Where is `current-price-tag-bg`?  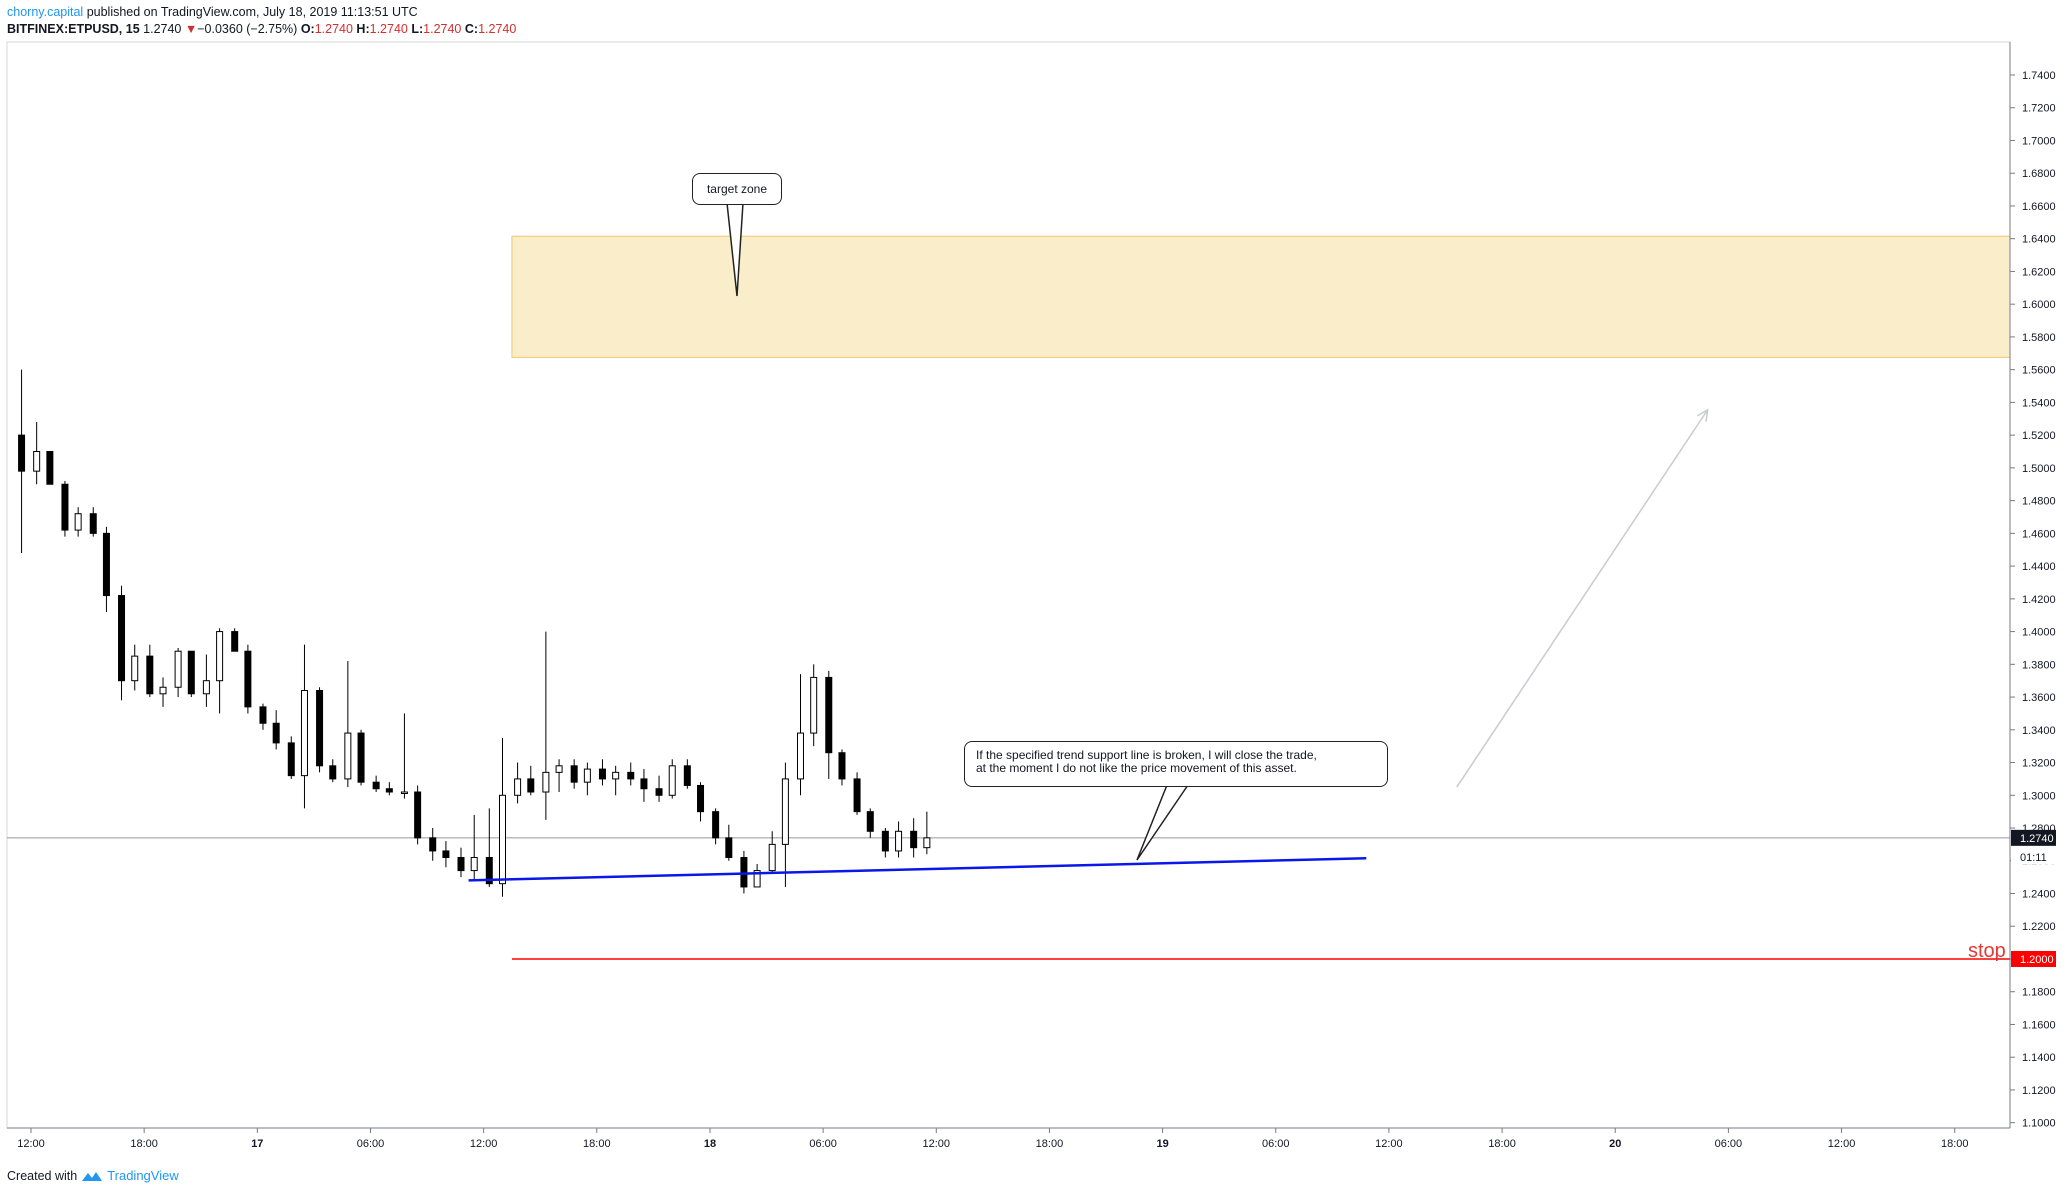
current-price-tag-bg is located at coordinates (2033, 837).